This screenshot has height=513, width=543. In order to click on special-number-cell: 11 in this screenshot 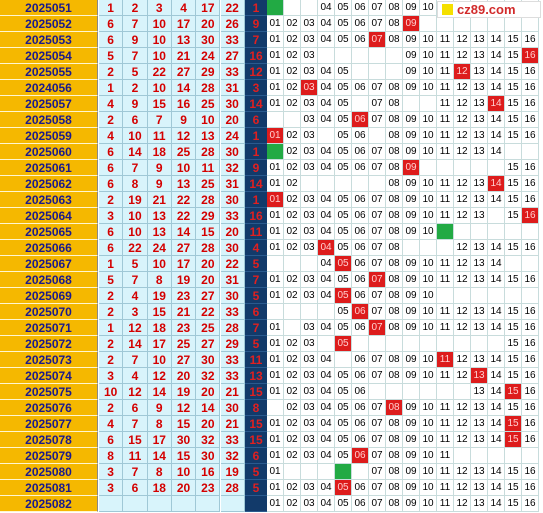, I will do `click(256, 232)`.